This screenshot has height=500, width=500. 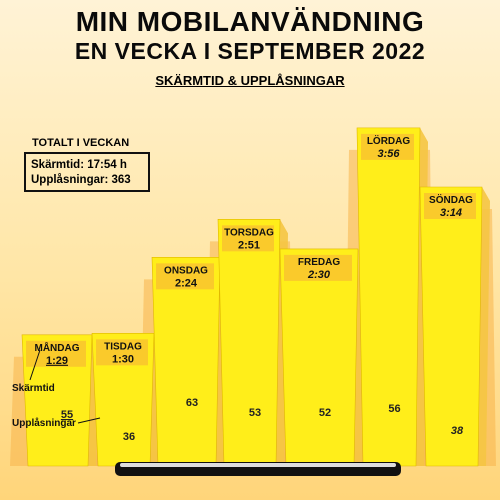 I want to click on unlocks-label-4: 52, so click(x=325, y=413).